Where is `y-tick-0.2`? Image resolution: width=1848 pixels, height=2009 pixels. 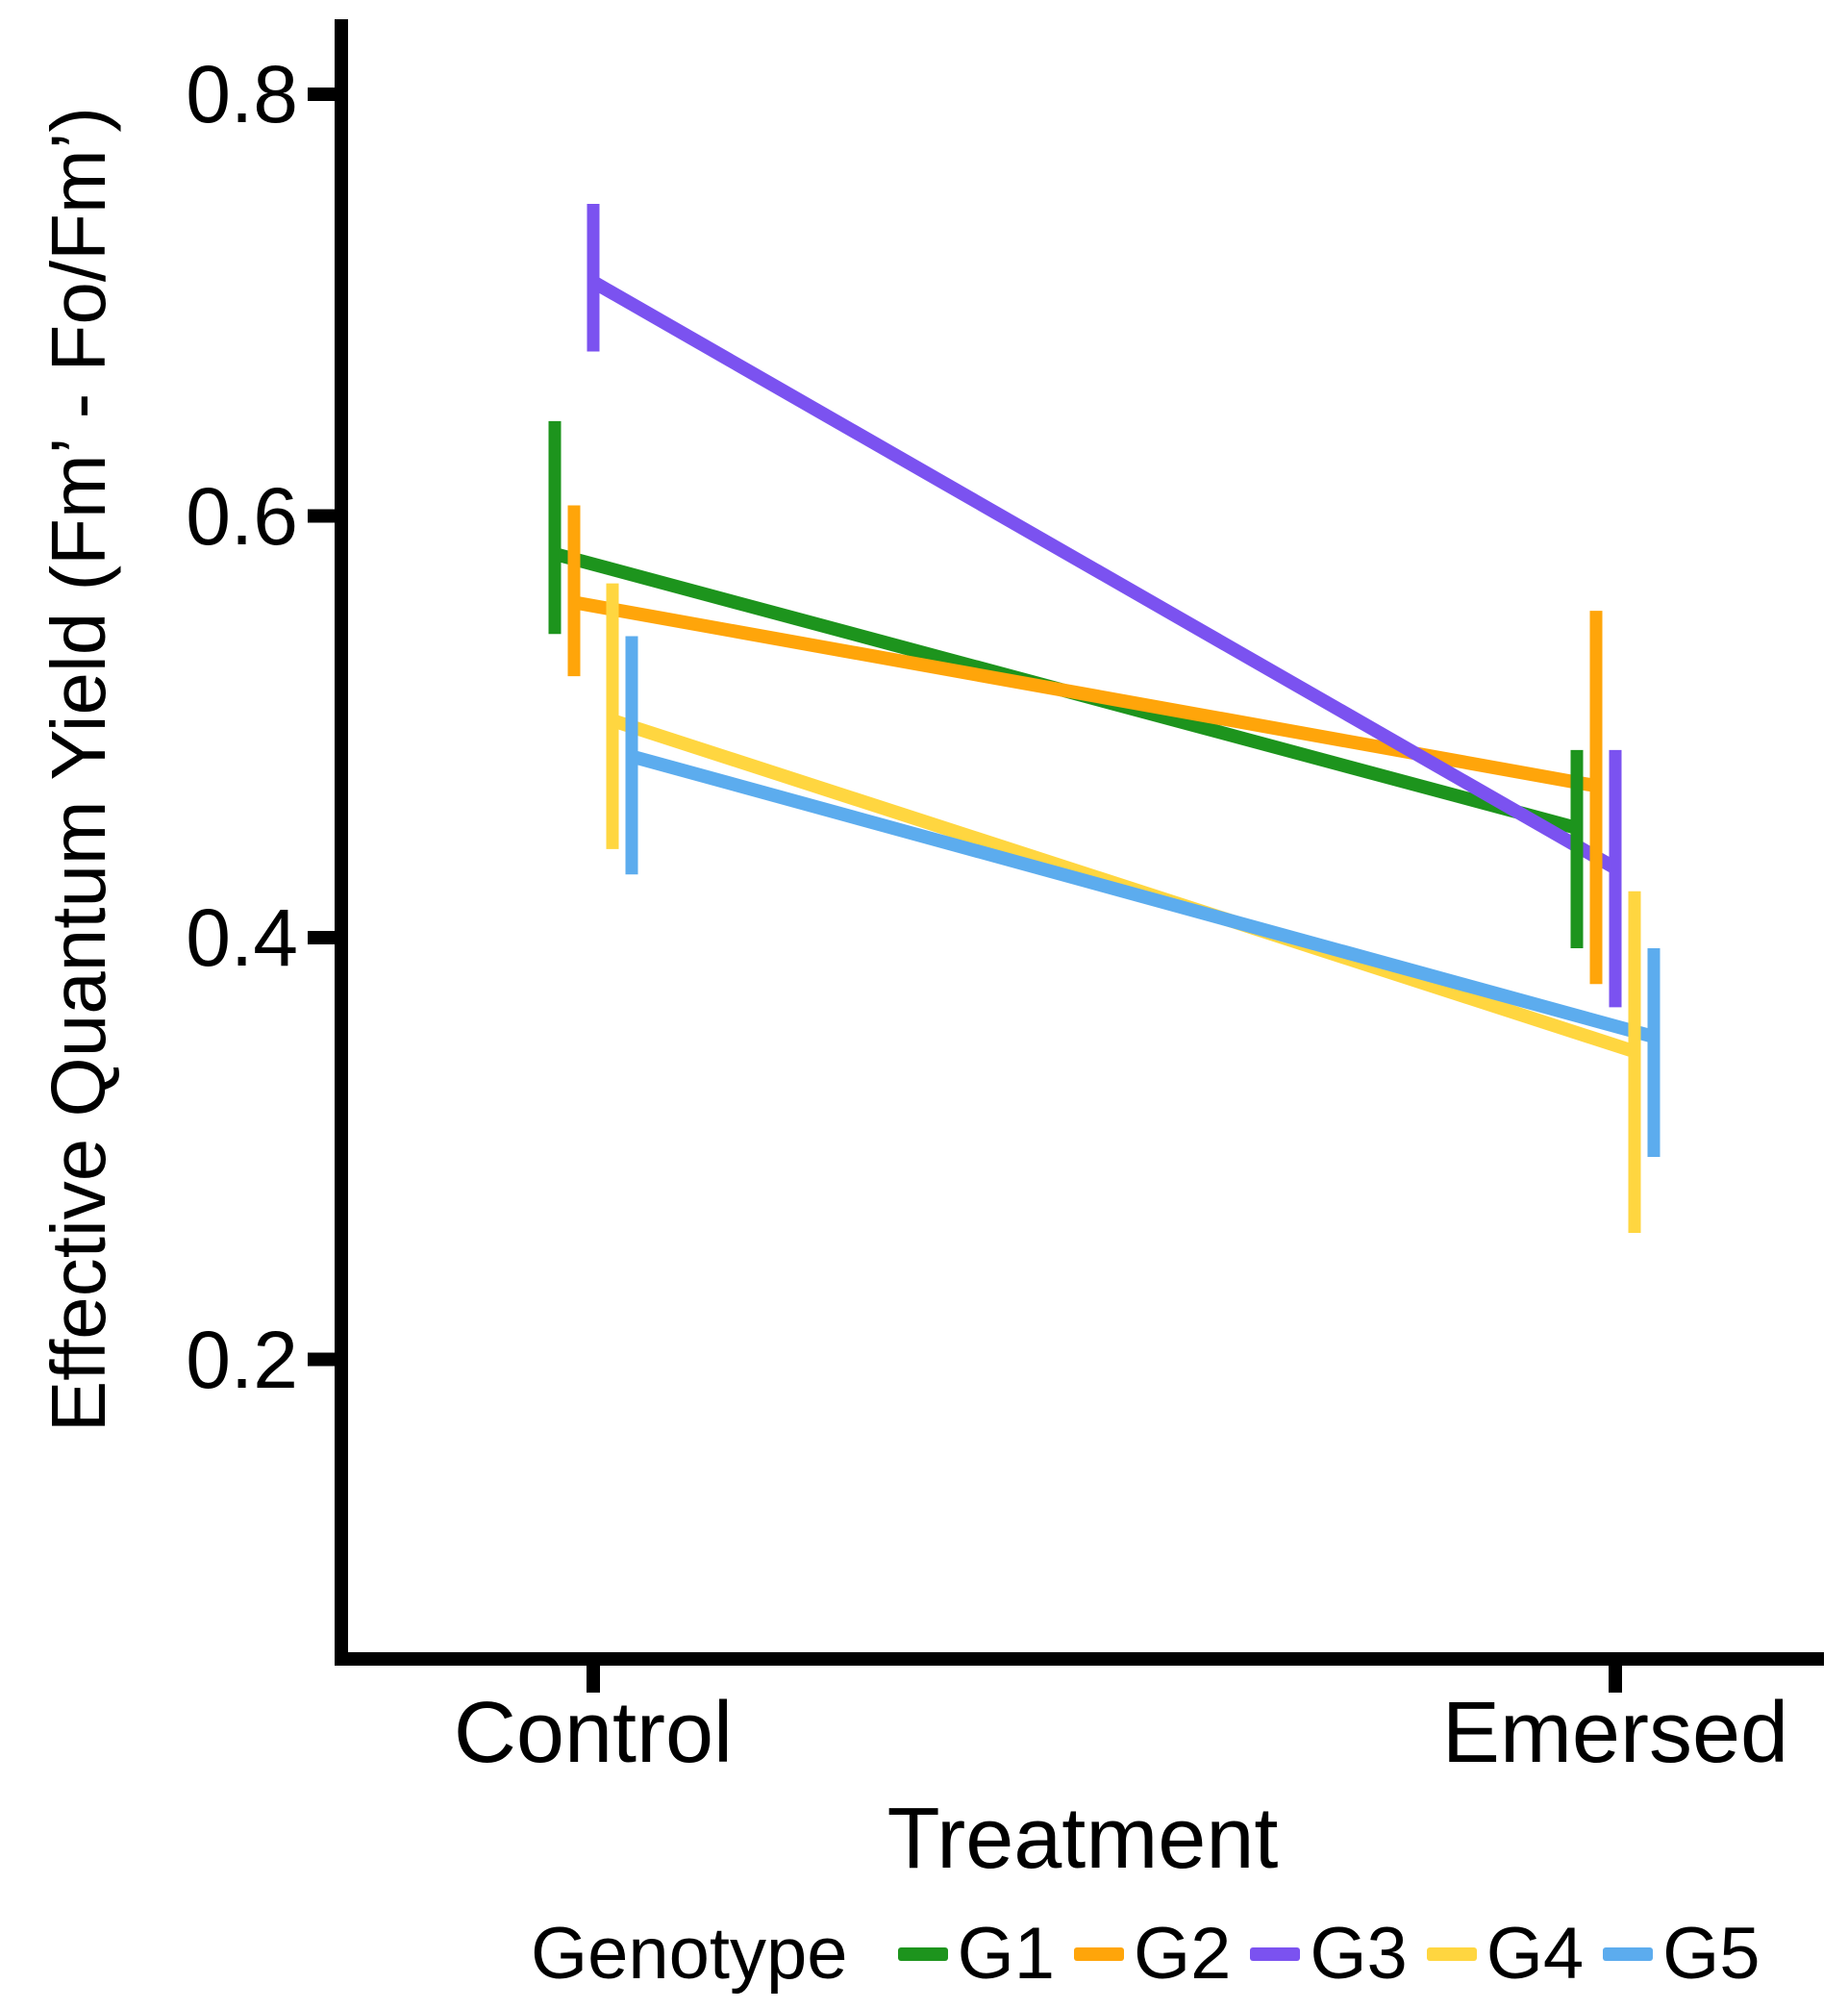
y-tick-0.2 is located at coordinates (322, 1359).